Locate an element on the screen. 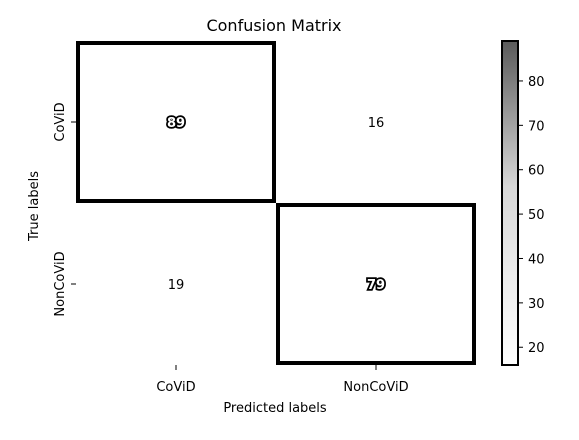  x-axis-ticks: CoViD NonCoViD is located at coordinates (282, 380).